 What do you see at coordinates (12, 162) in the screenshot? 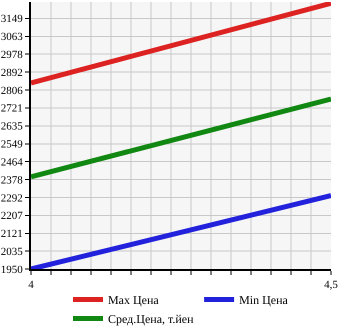
I see `y-tick-label: 2464` at bounding box center [12, 162].